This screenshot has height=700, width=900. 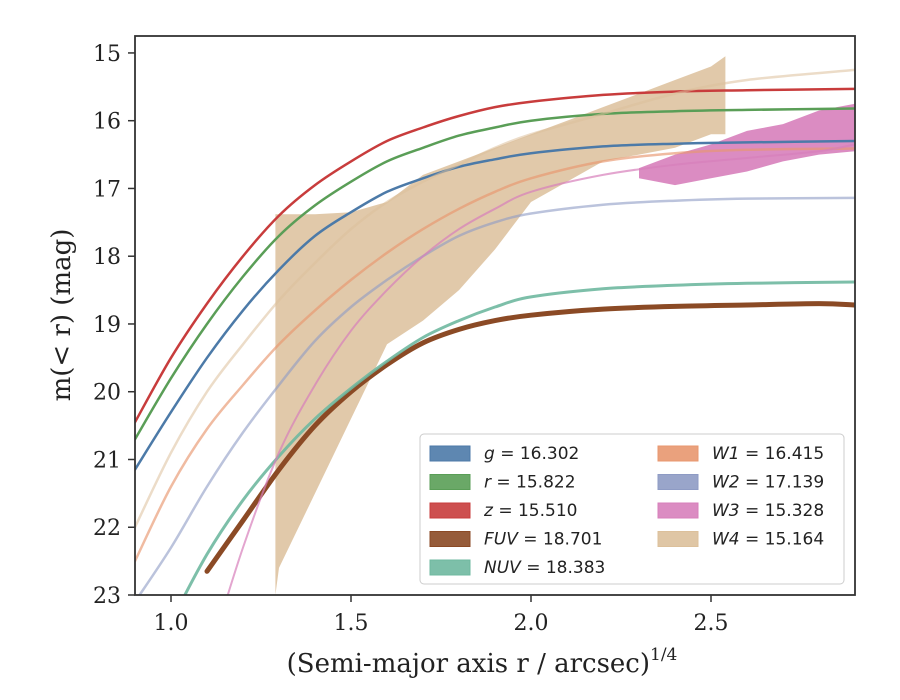 What do you see at coordinates (543, 540) in the screenshot?
I see `legend-label-fuv: FUV = 18.701` at bounding box center [543, 540].